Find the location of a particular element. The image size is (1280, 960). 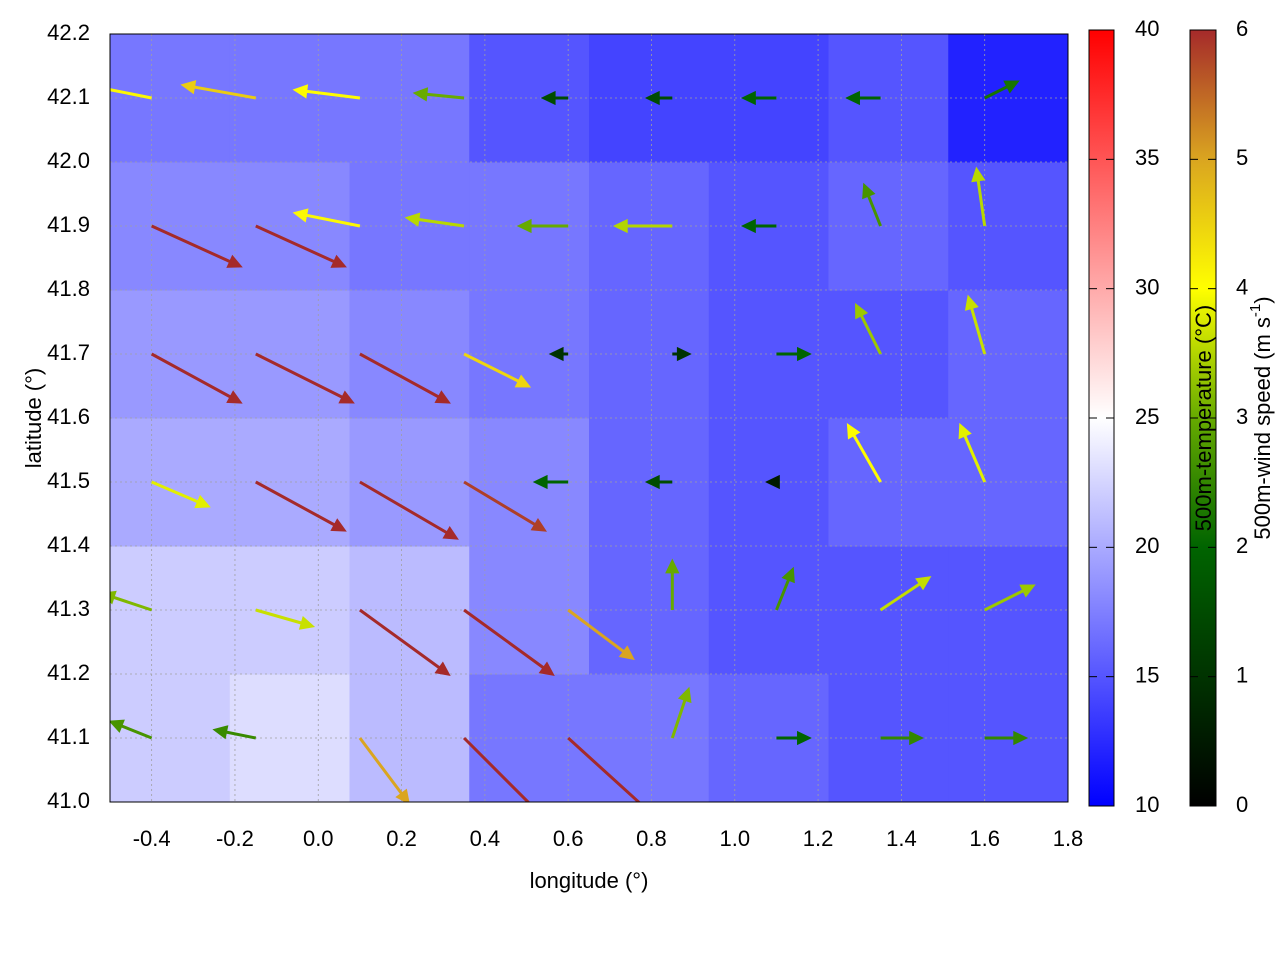

y-tick-label: 41.7 is located at coordinates (68, 352).